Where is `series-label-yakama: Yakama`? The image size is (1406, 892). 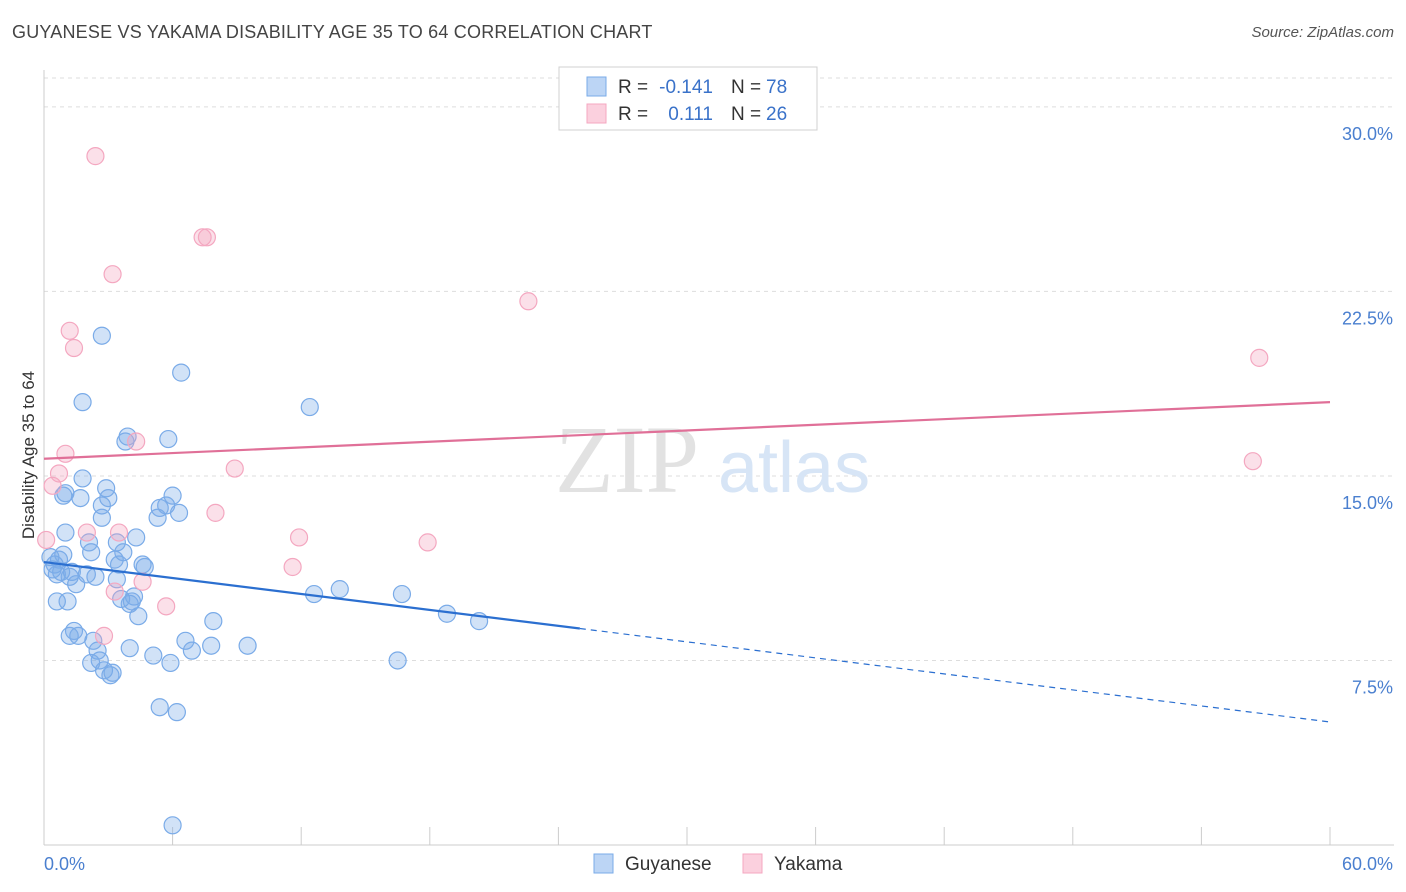
series-label-yakama: Yakama is located at coordinates (808, 864).